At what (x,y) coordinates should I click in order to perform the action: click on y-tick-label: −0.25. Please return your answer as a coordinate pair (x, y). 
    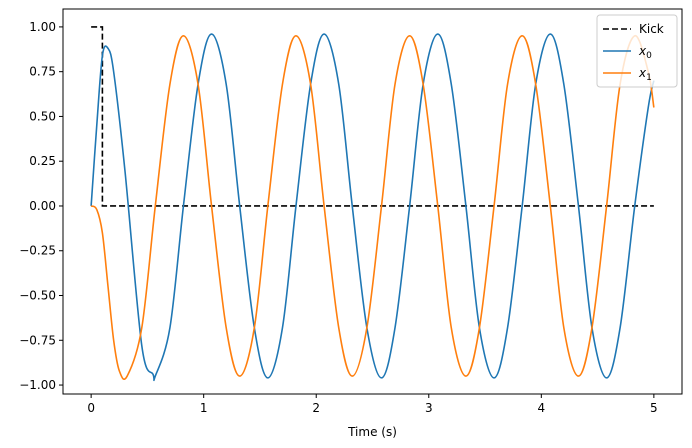
    Looking at the image, I should click on (37, 251).